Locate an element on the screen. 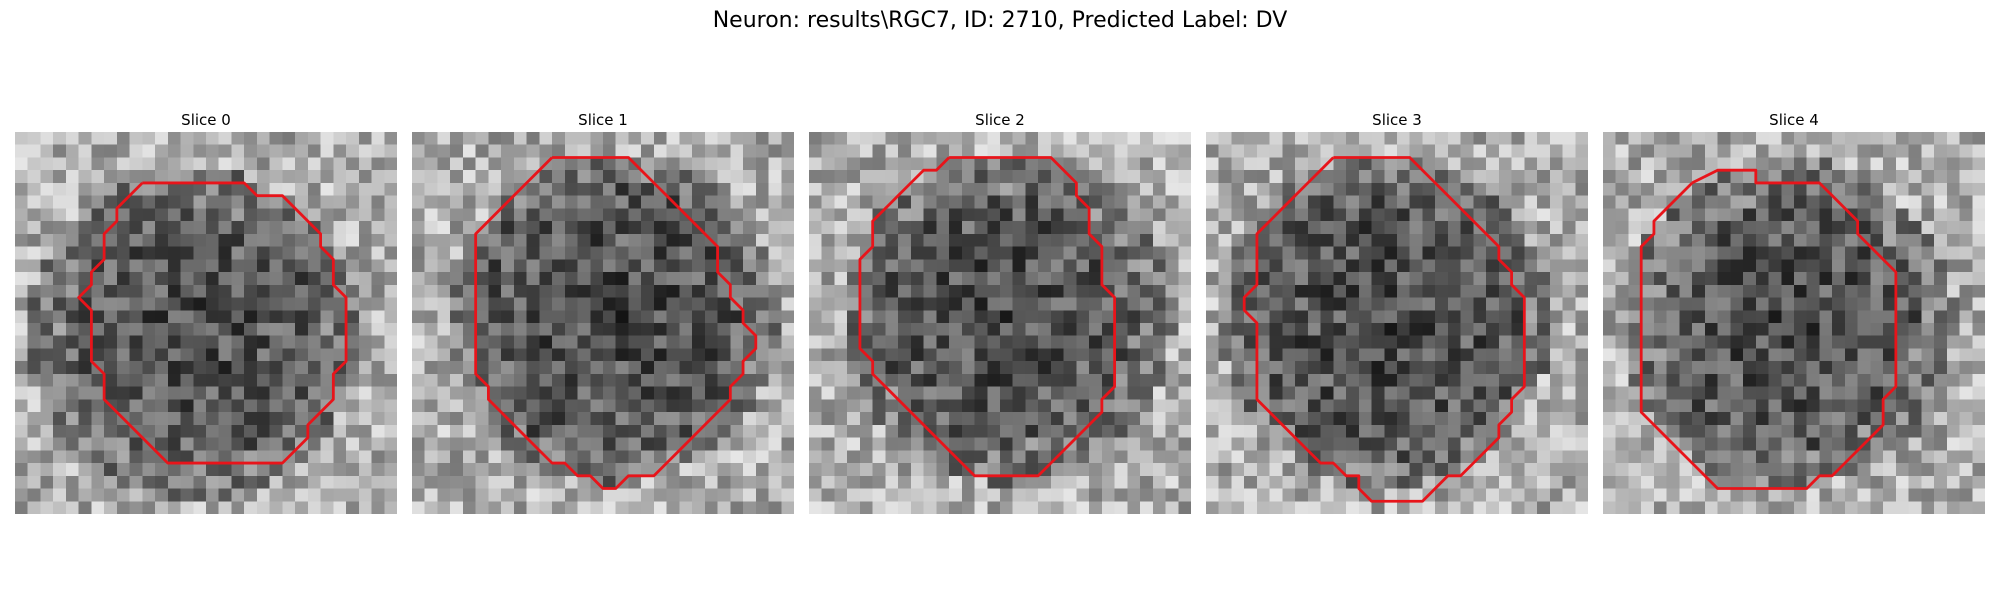  slice-title-2: Slice 2 is located at coordinates (1000, 120).